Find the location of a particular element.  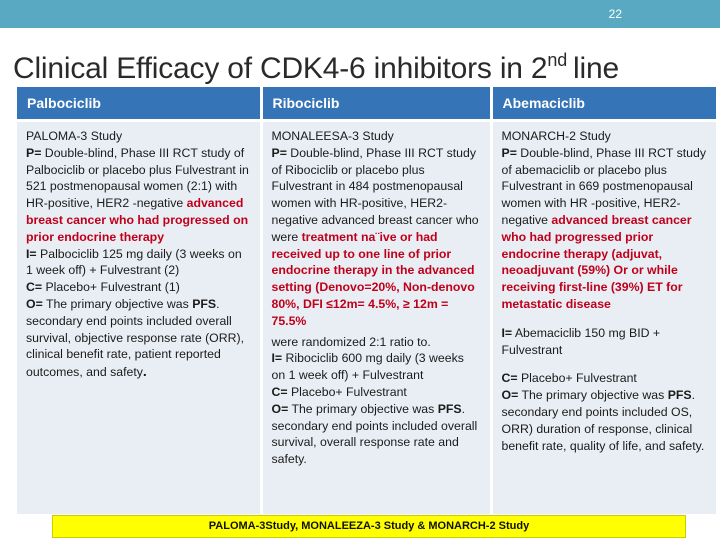

study-name: PALOMA-3 Study is located at coordinates (74, 136).